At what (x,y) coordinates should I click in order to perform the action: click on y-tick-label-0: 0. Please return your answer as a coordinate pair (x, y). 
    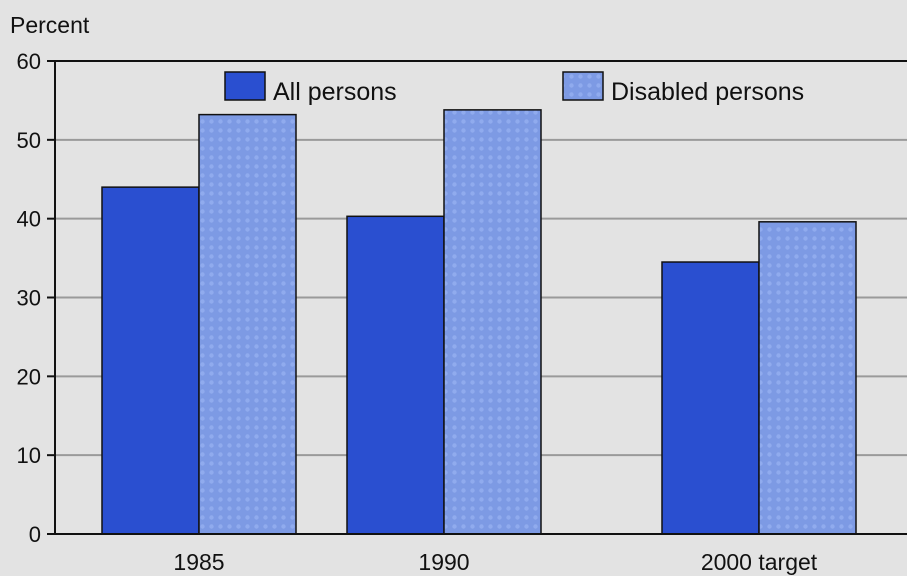
    Looking at the image, I should click on (35, 534).